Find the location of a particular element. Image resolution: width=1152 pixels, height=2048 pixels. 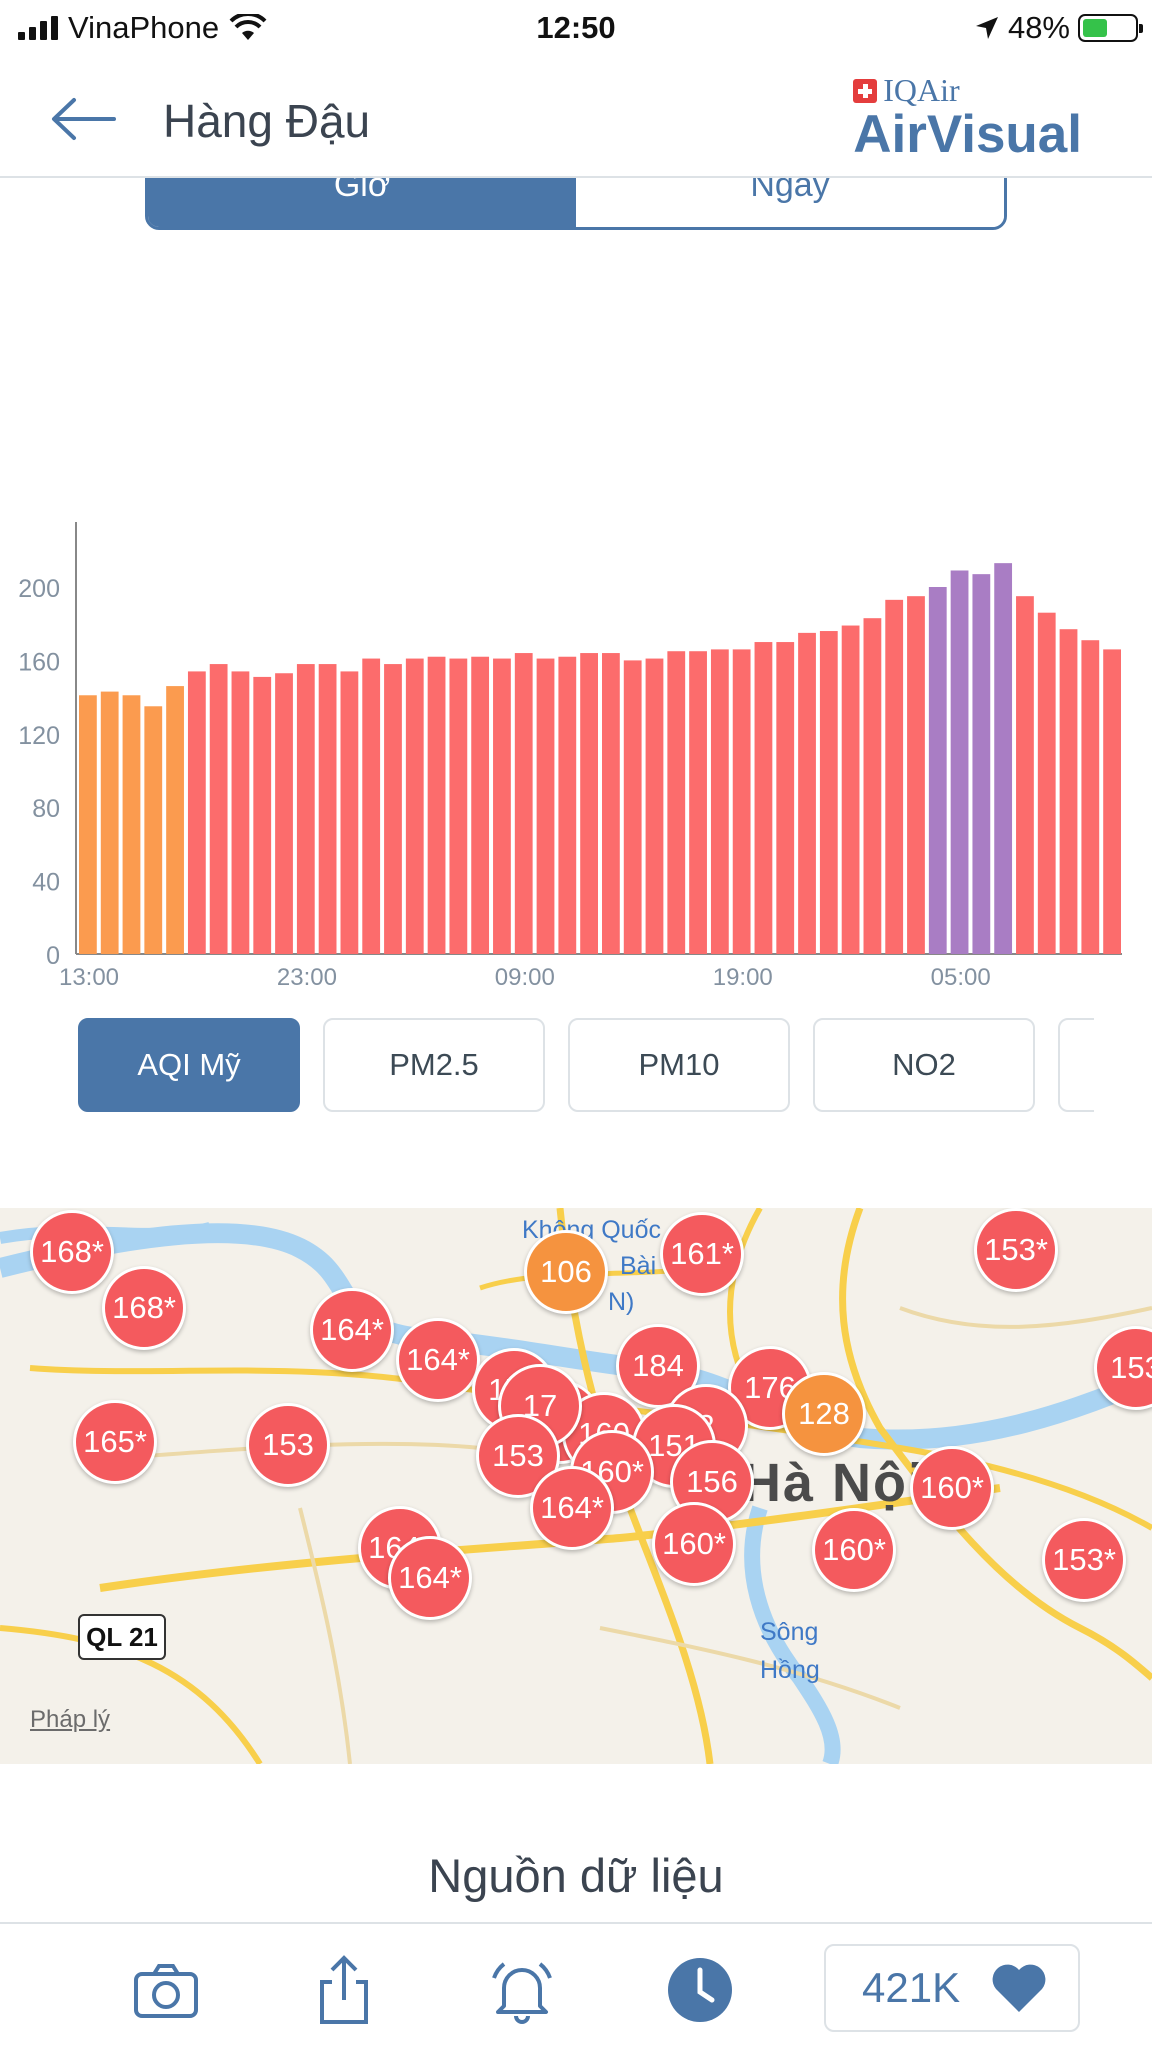

airvisual-logo: IQAir AirVisual is located at coordinates (967, 116).